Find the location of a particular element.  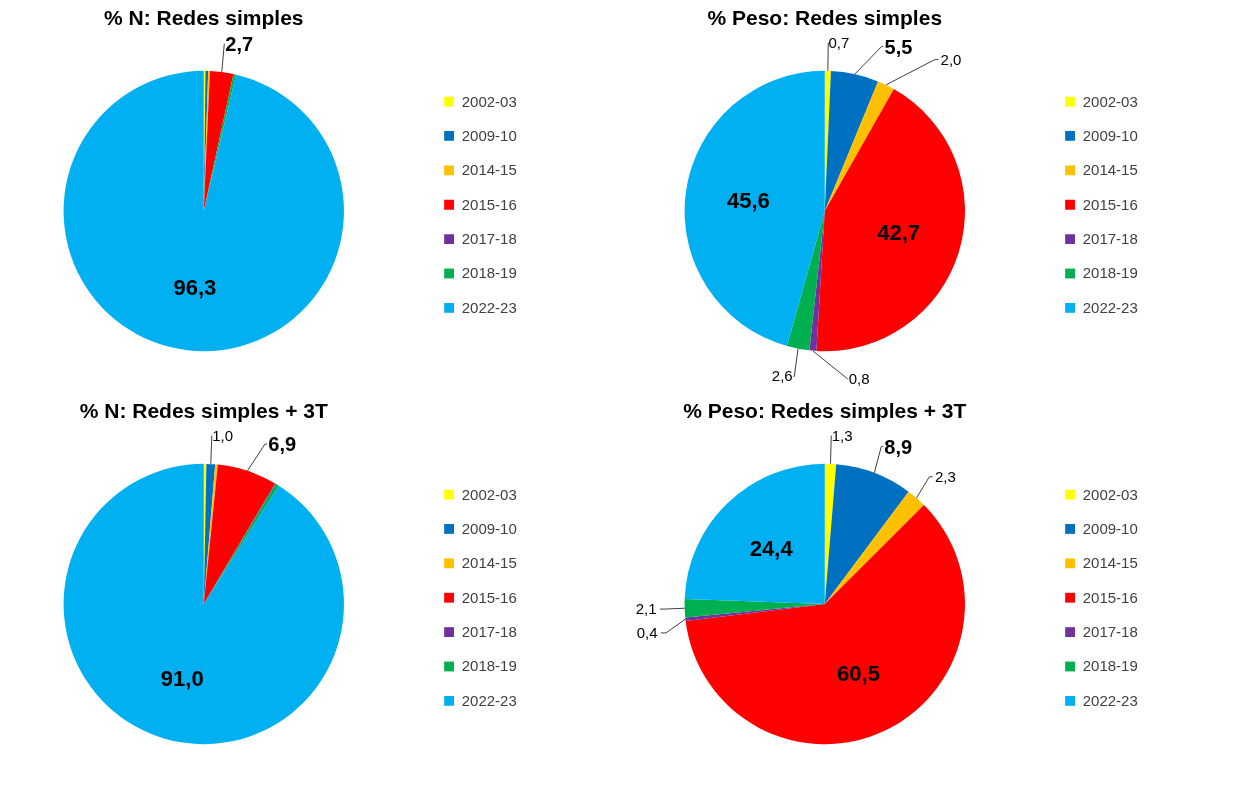

data-label: 24,4 is located at coordinates (771, 548).